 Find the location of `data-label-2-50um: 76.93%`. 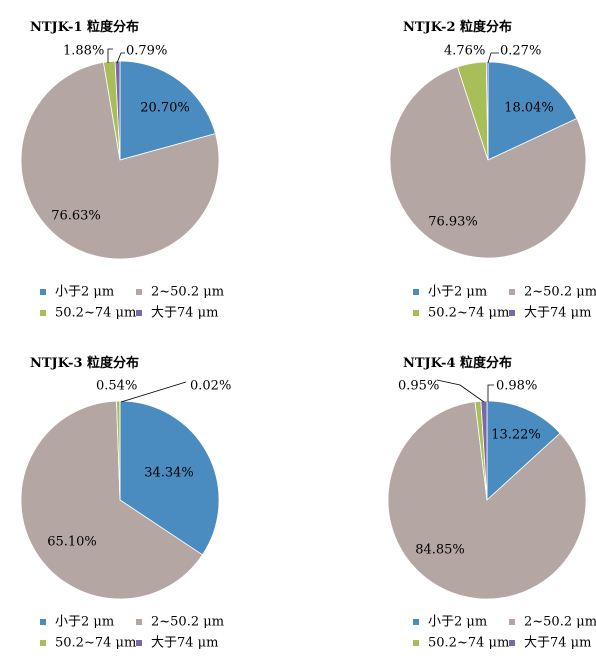

data-label-2-50um: 76.93% is located at coordinates (453, 222).